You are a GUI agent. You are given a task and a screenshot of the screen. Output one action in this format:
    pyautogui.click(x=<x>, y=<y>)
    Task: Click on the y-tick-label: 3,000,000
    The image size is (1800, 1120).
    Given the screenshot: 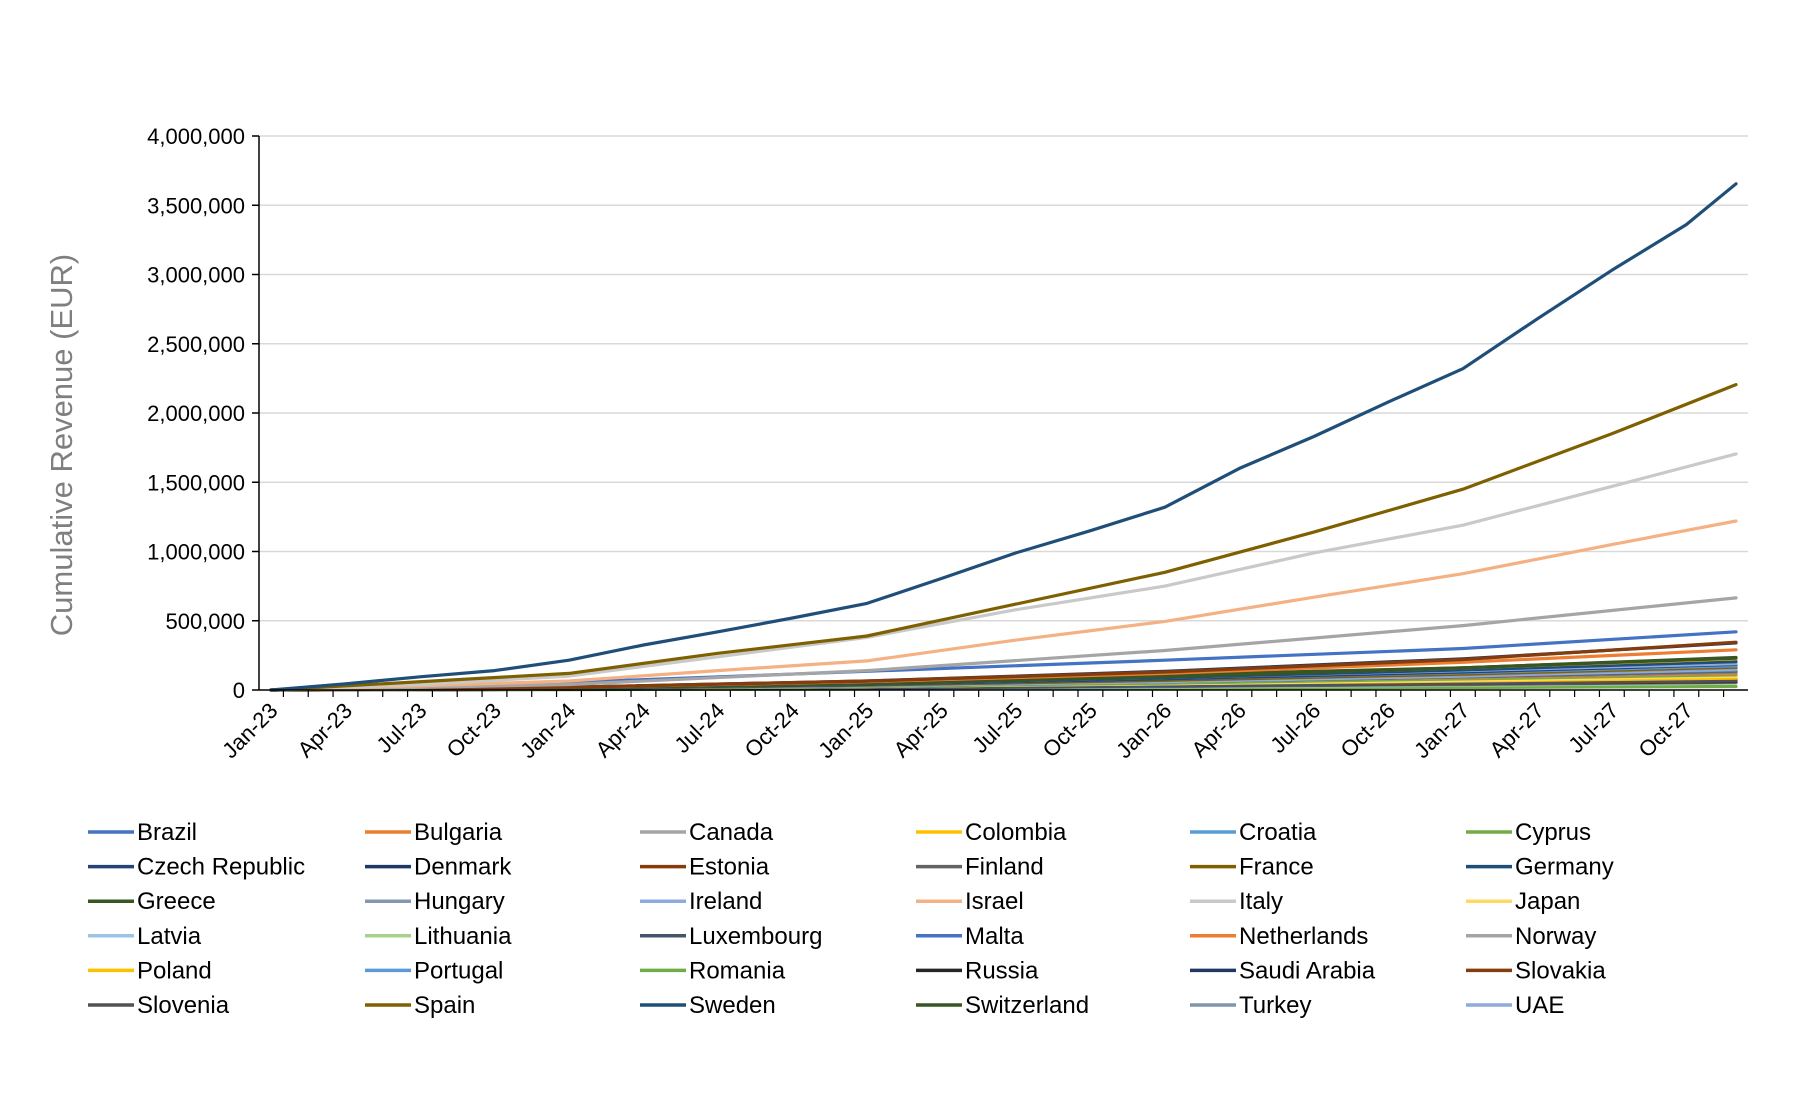 What is the action you would take?
    pyautogui.click(x=196, y=275)
    